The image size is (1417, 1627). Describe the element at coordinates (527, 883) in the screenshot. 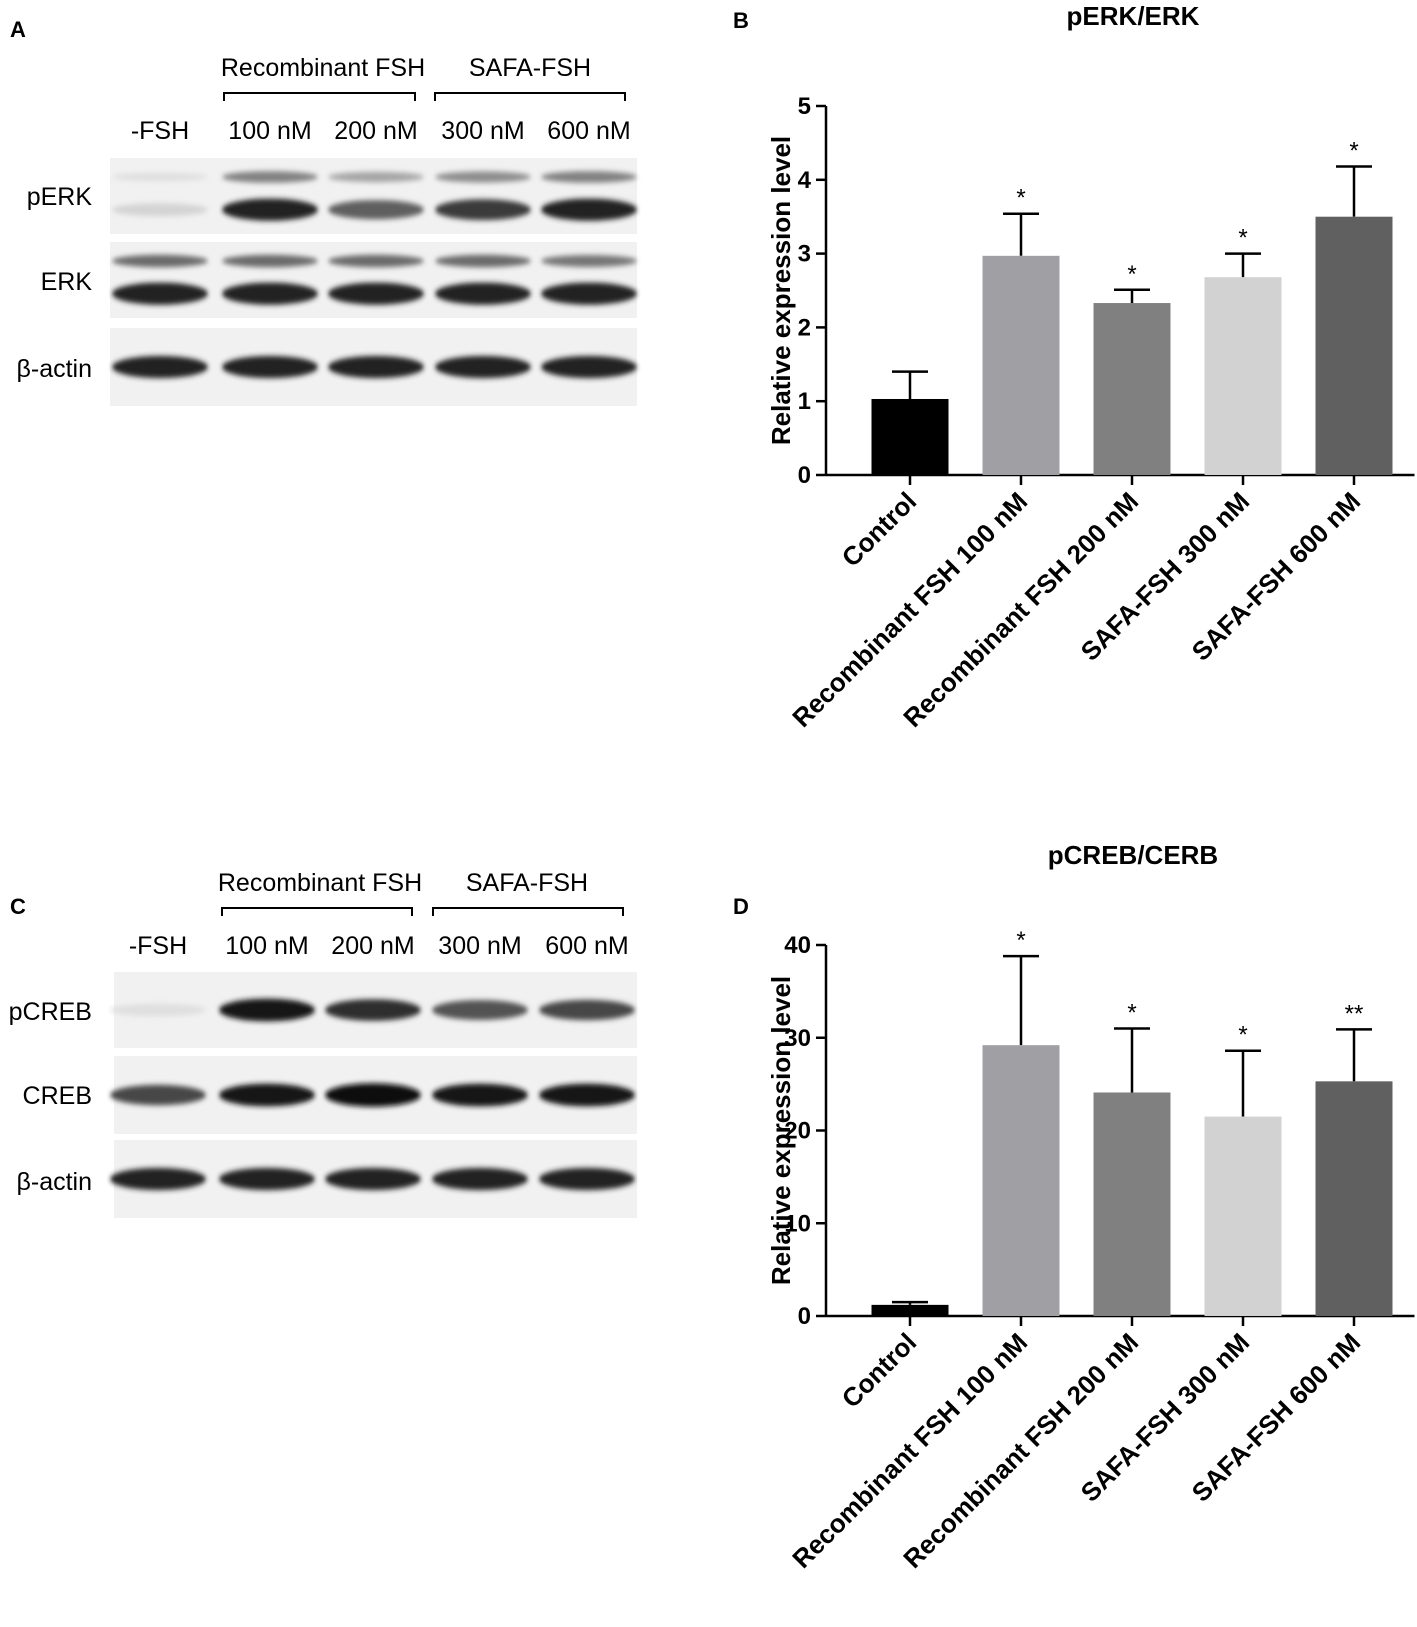

I see `blot-group-header-safa-fsh: SAFA-FSH` at that location.